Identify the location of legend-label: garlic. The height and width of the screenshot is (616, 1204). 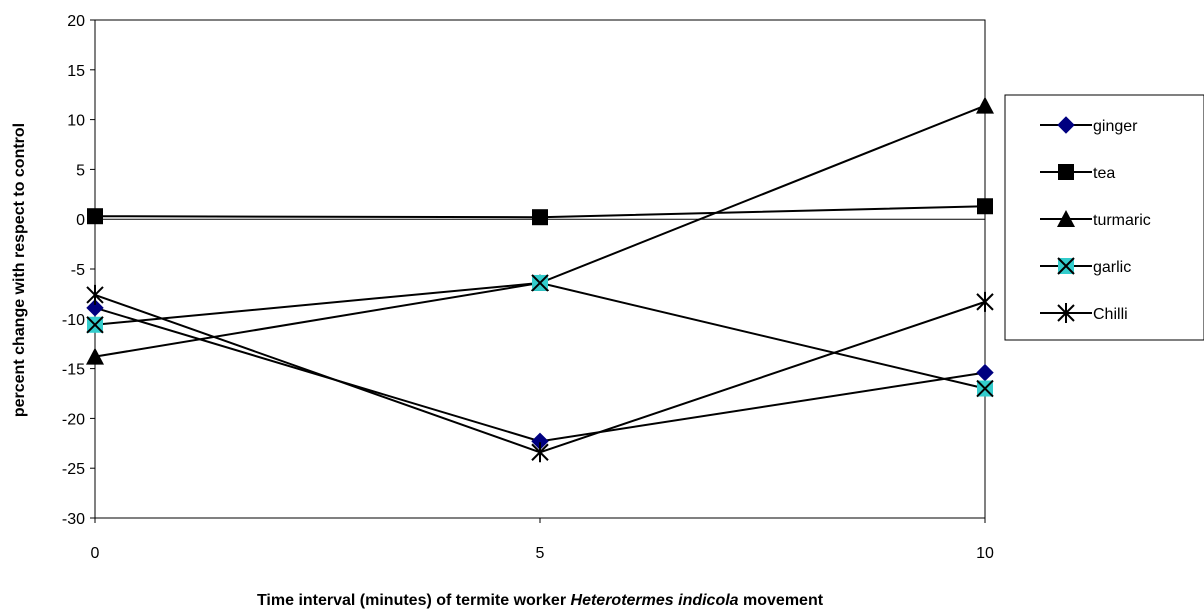
(1112, 267).